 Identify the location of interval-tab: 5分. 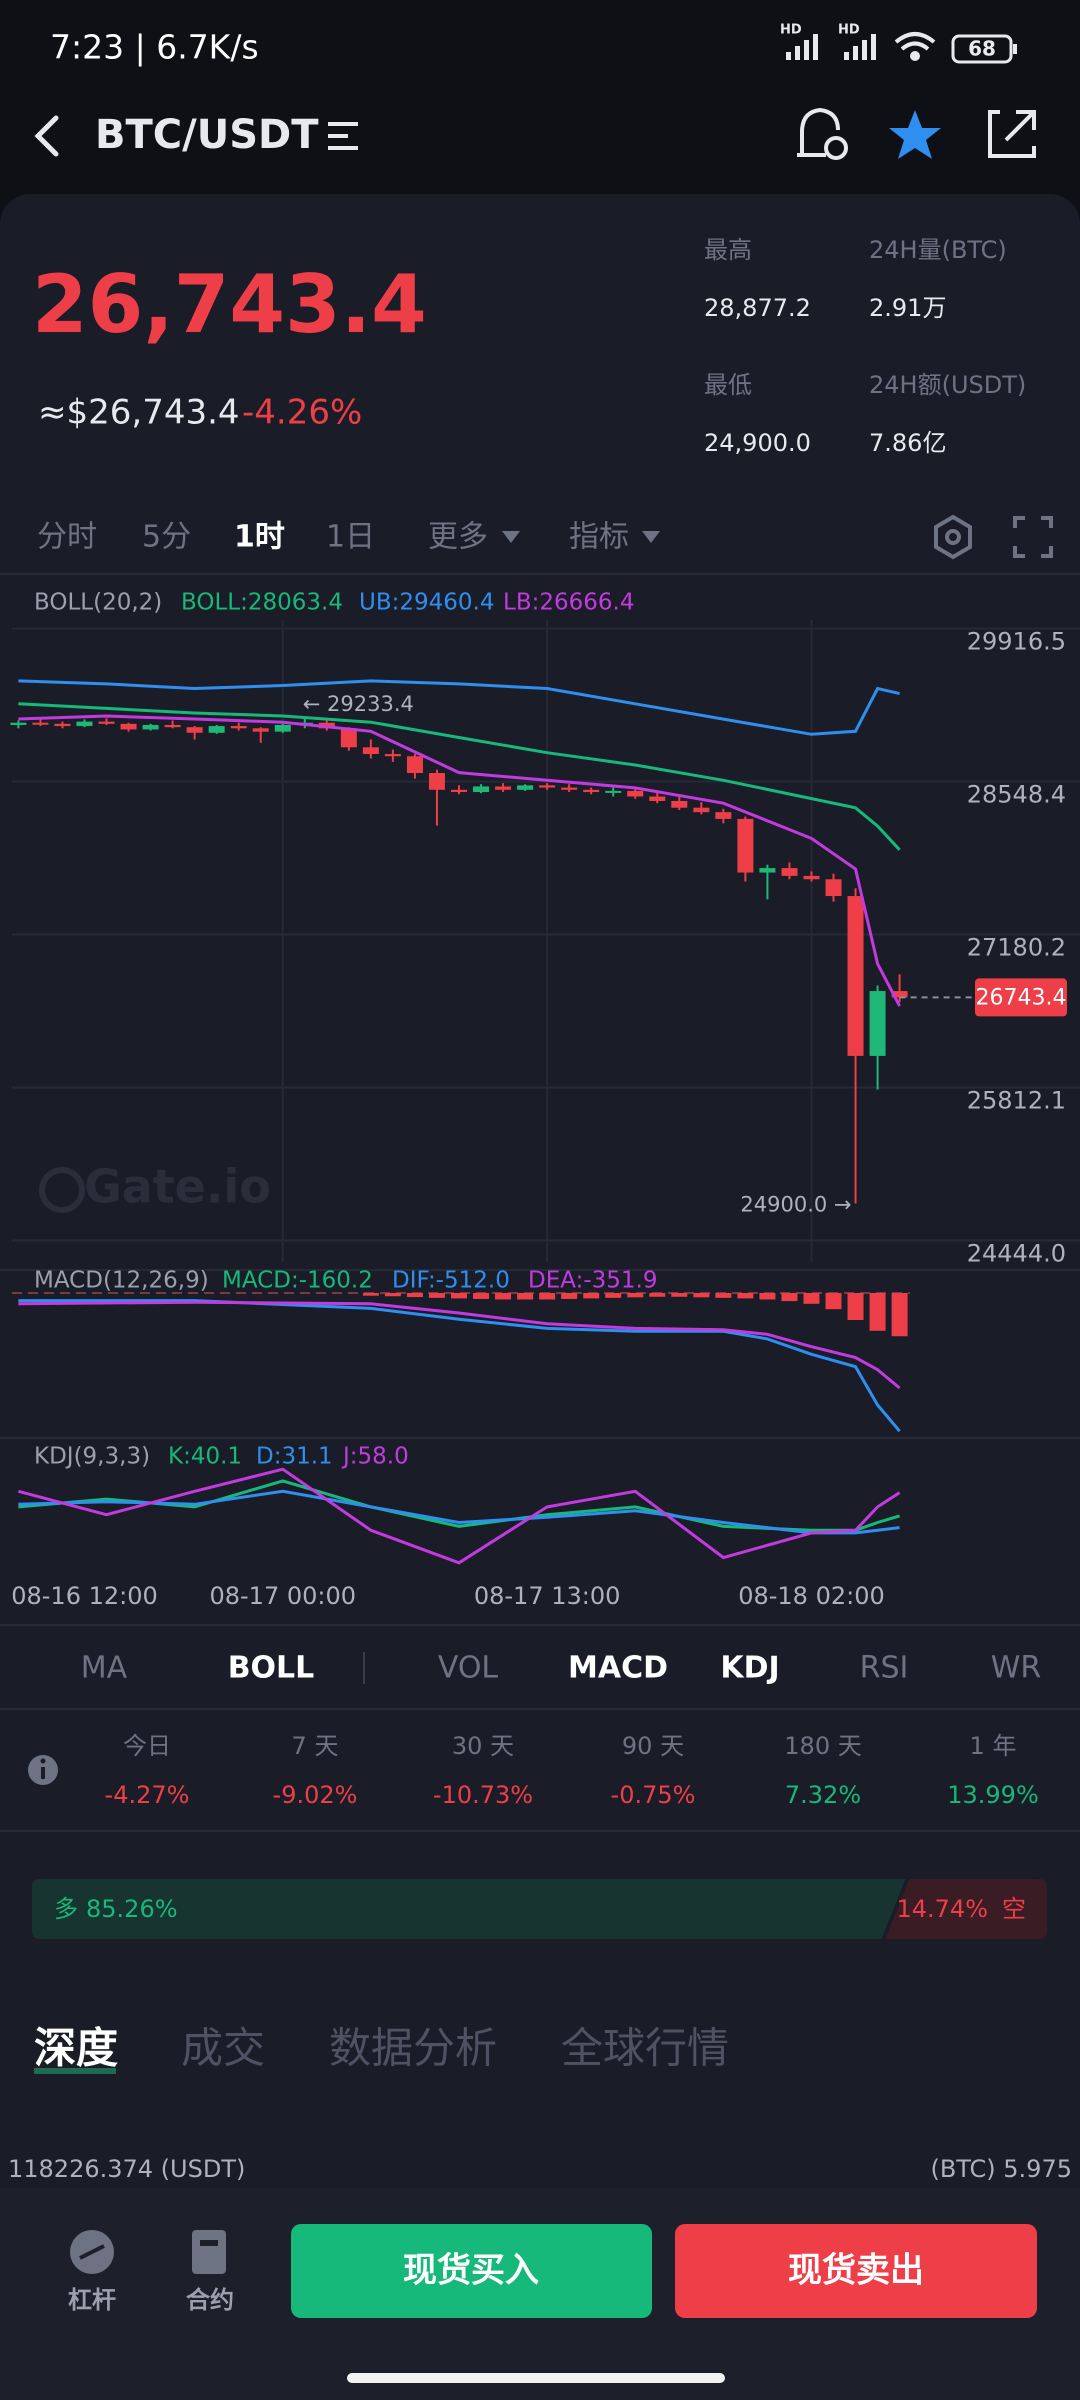
(166, 537).